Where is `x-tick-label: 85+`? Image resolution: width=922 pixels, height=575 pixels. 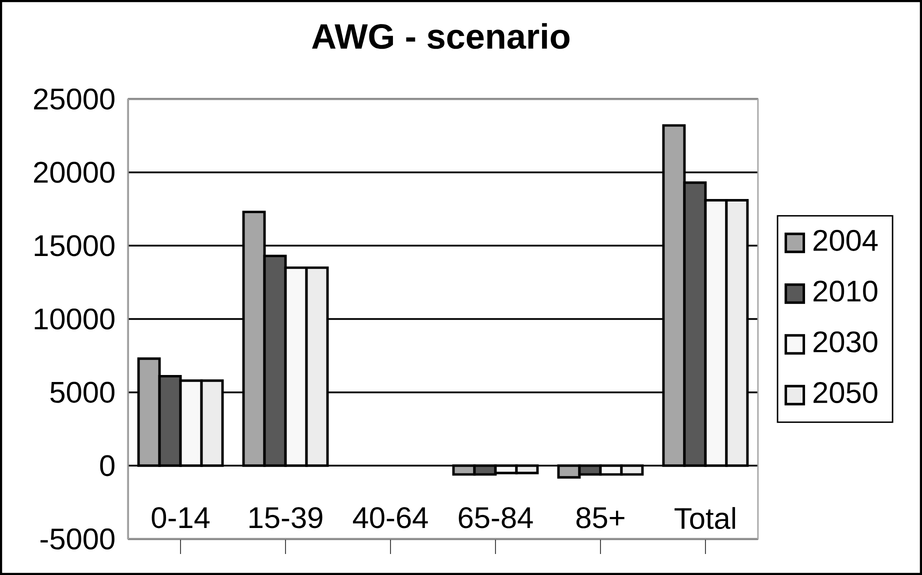
x-tick-label: 85+ is located at coordinates (600, 517).